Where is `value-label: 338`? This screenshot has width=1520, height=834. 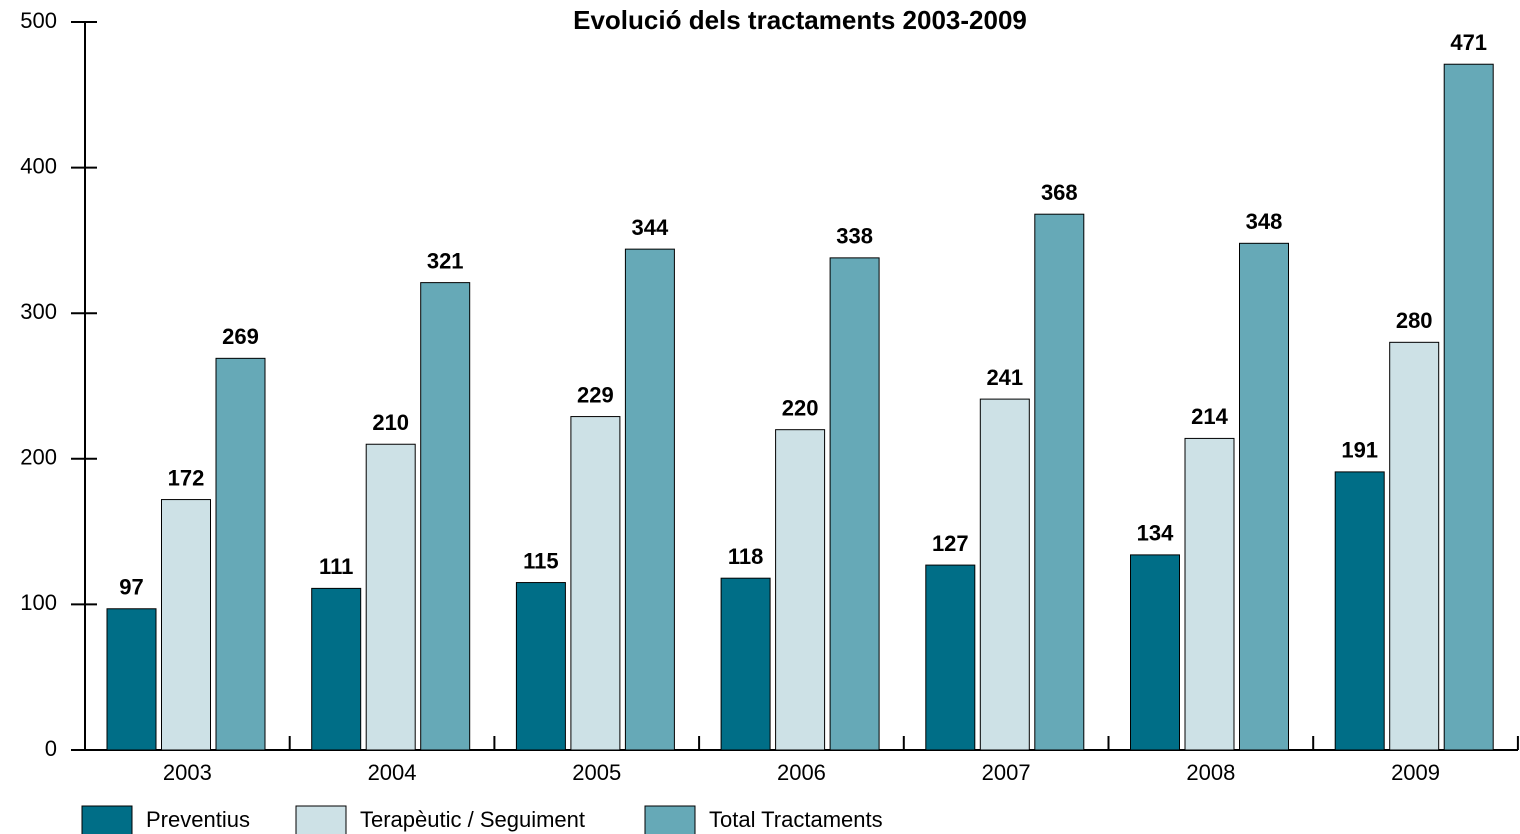 value-label: 338 is located at coordinates (854, 236).